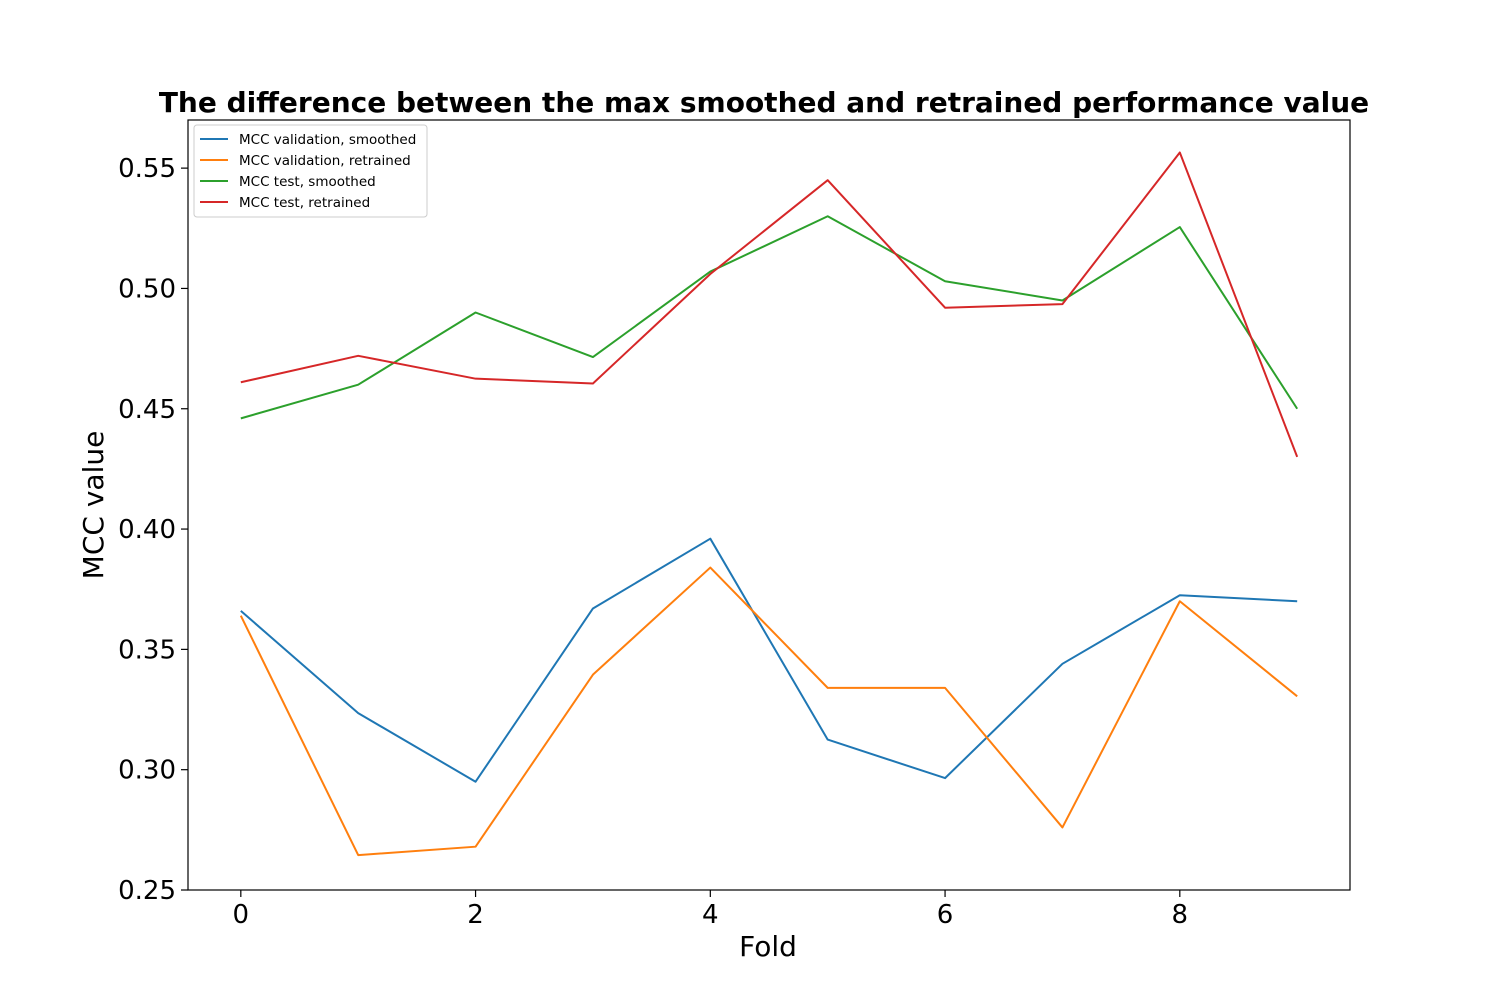 The width and height of the screenshot is (1500, 1005). What do you see at coordinates (147, 530) in the screenshot?
I see `y-tick-label: 0.40` at bounding box center [147, 530].